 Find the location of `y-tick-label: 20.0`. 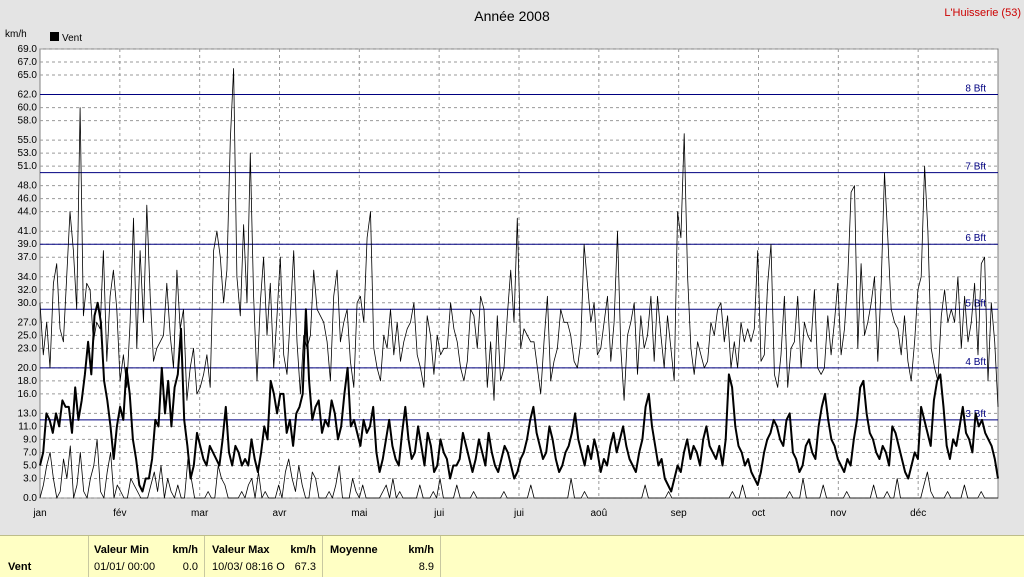

y-tick-label: 20.0 is located at coordinates (28, 368).